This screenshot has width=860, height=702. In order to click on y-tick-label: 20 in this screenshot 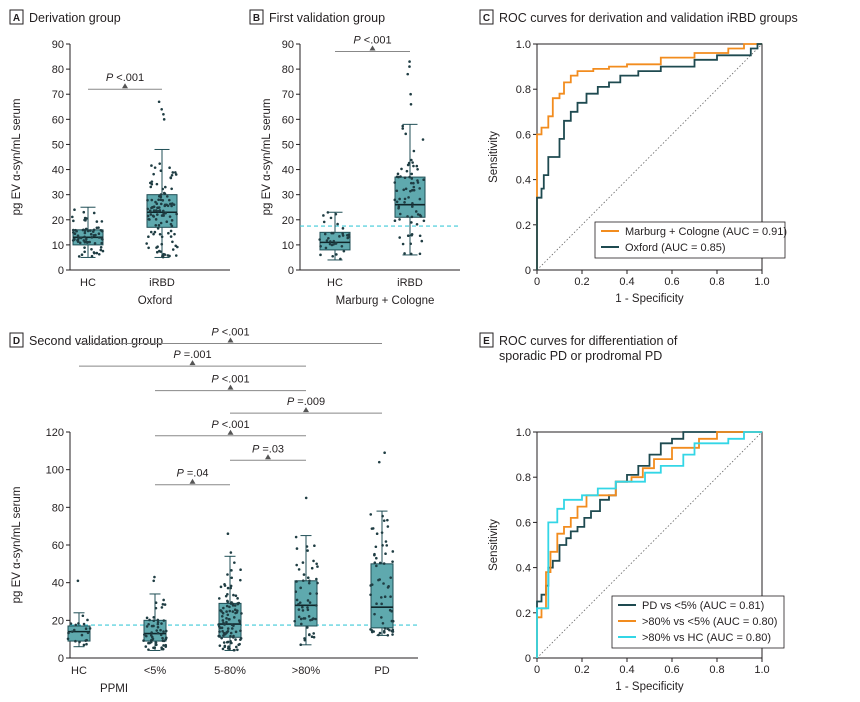, I will do `click(58, 221)`.